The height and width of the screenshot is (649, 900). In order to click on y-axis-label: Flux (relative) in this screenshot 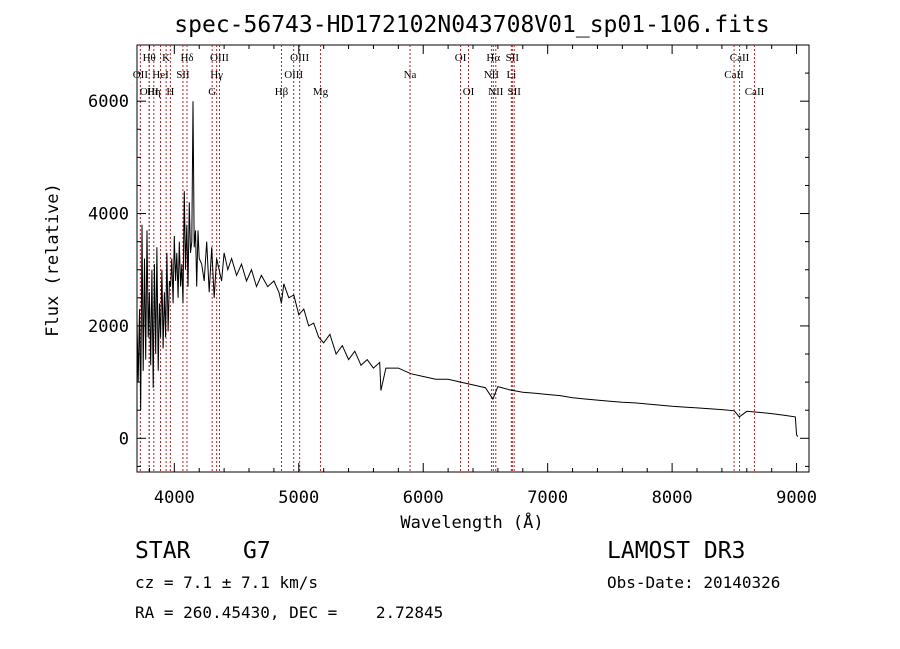, I will do `click(53, 260)`.